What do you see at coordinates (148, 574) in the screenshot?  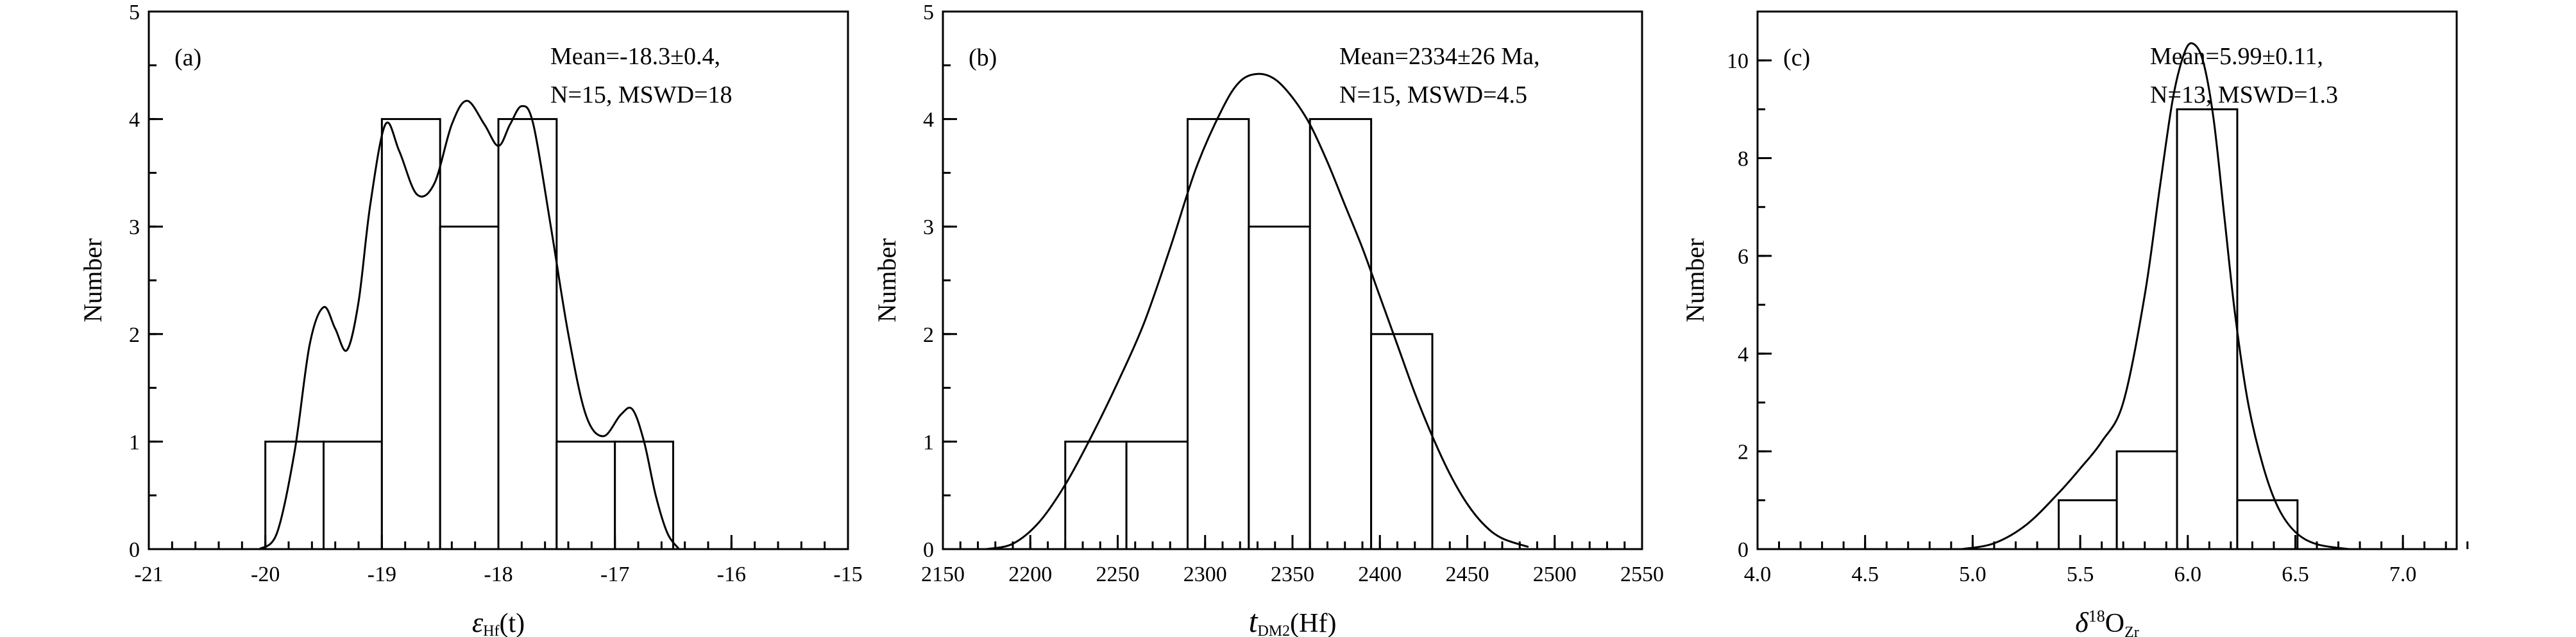 I see `x-tick-label: -21` at bounding box center [148, 574].